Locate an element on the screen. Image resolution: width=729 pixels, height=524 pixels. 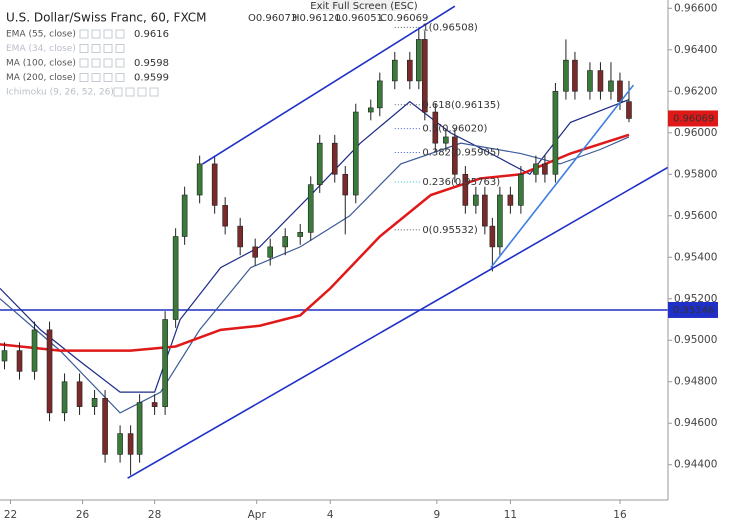
y-tick-label: 0.94800 is located at coordinates (695, 382).